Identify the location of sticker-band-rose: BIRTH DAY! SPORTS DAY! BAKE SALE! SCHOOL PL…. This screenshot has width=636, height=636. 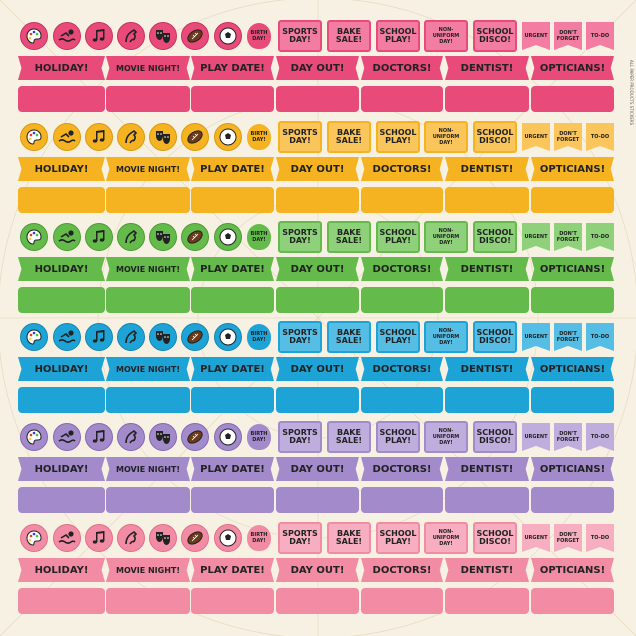
(317, 570).